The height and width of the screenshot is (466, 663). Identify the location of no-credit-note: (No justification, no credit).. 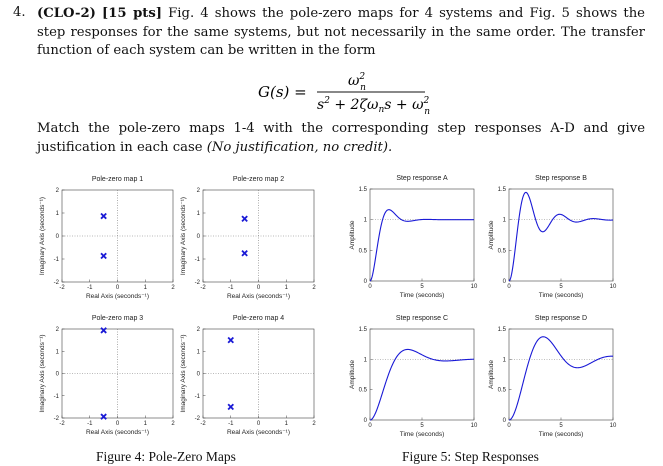
(299, 147).